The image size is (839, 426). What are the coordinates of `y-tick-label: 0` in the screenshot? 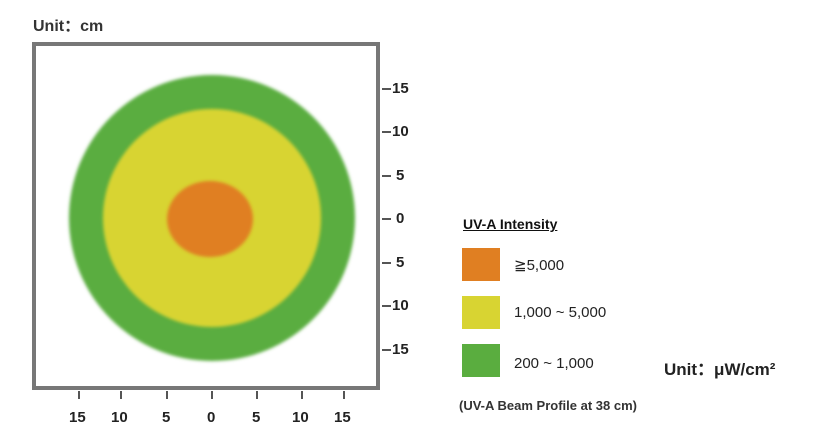 It's located at (400, 218).